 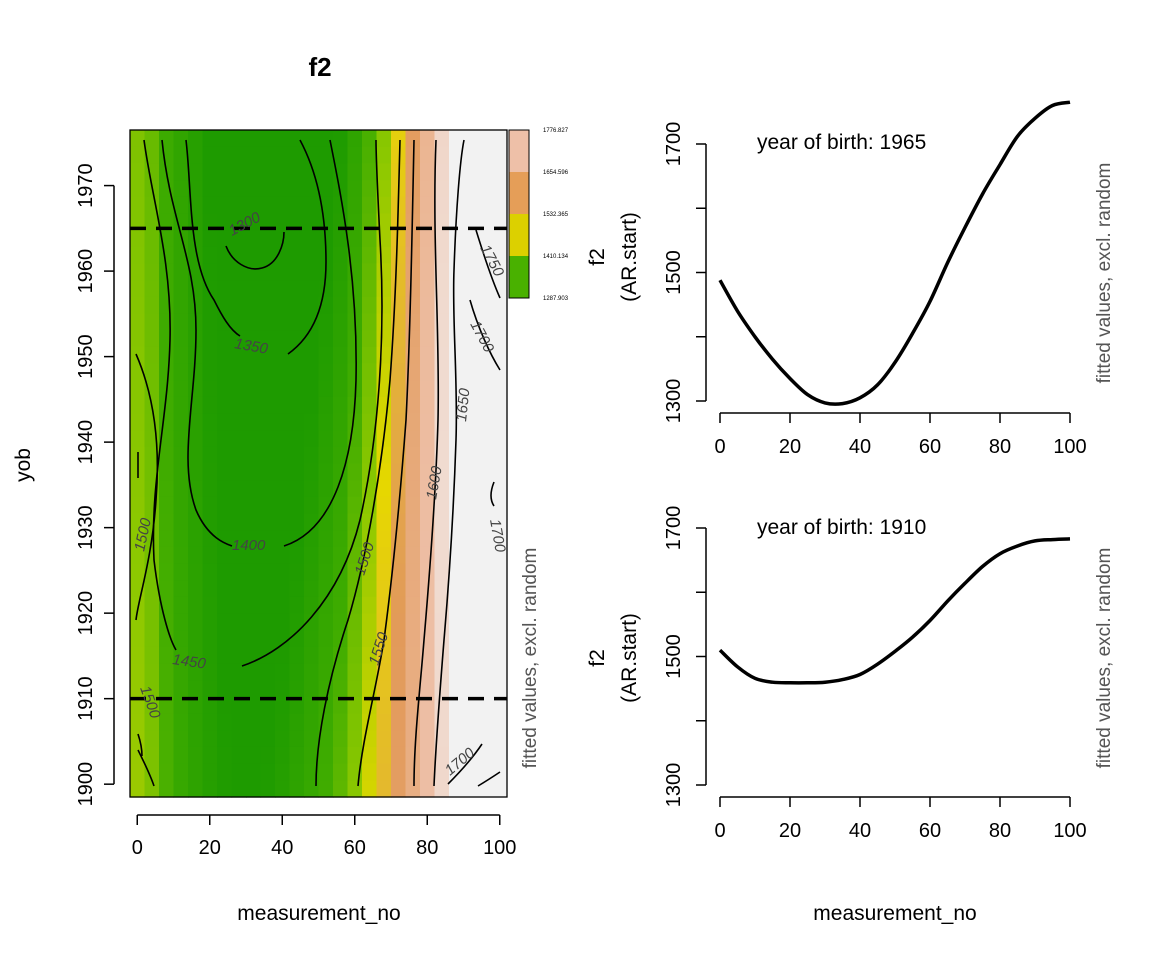 What do you see at coordinates (434, 482) in the screenshot?
I see `contour-label: 1600` at bounding box center [434, 482].